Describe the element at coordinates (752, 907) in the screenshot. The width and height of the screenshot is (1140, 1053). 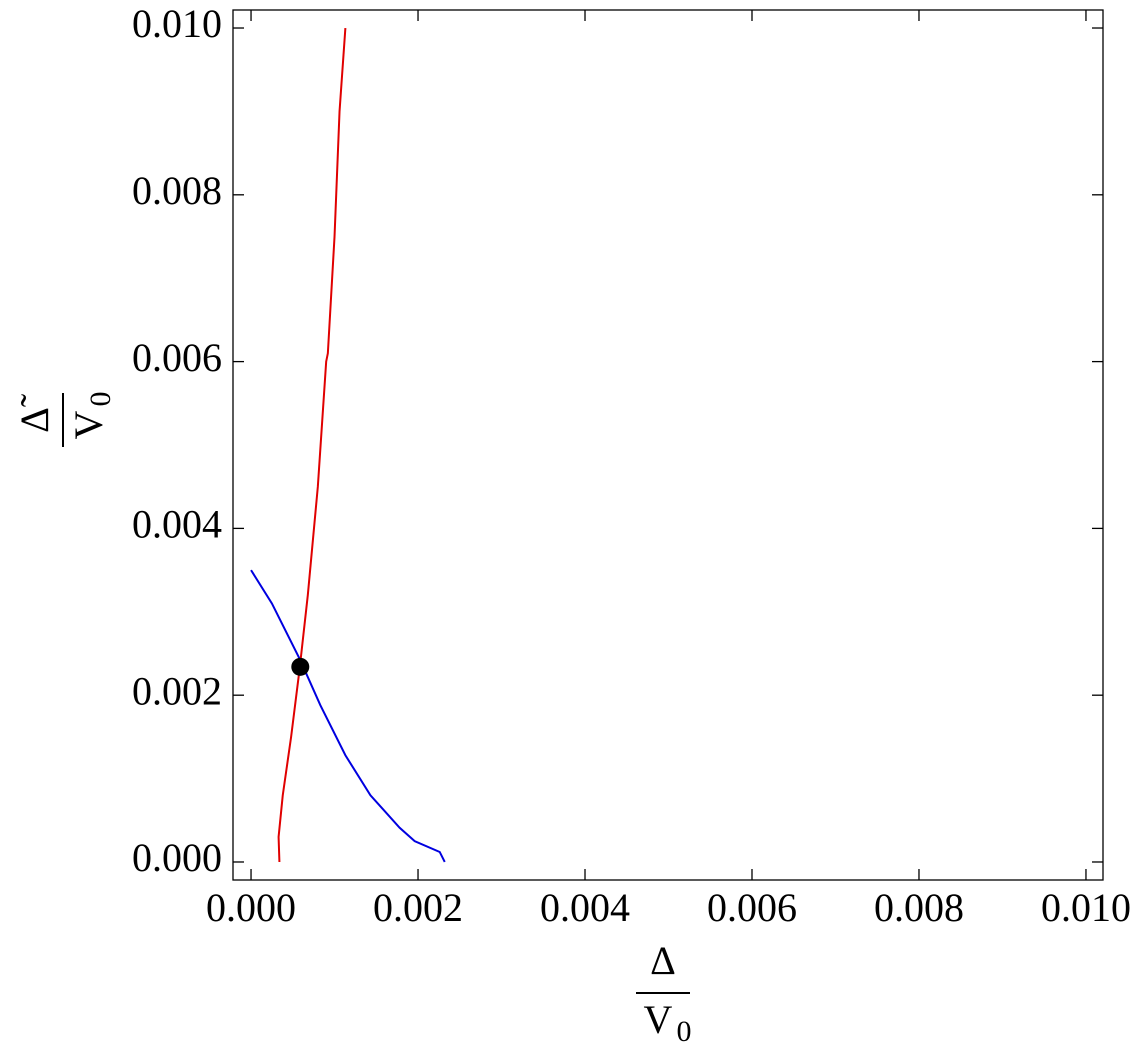
I see `x-tick-label: 0.006` at that location.